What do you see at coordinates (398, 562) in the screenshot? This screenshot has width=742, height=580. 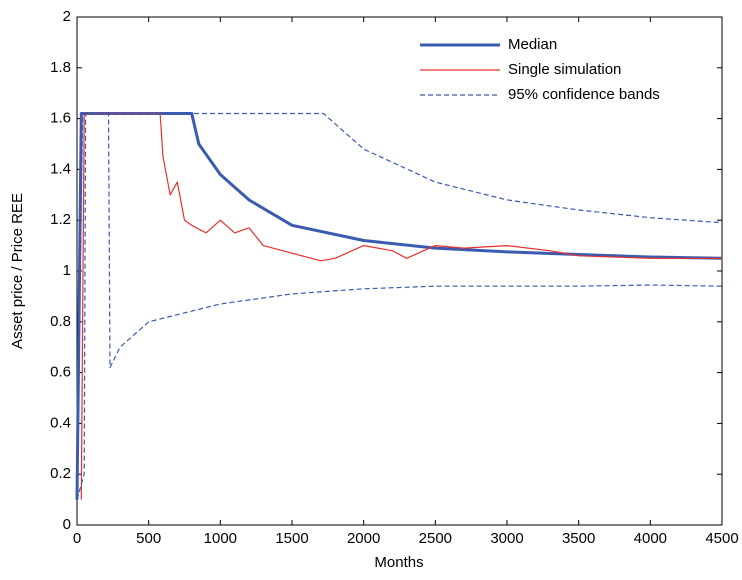 I see `x-axis-label: Months` at bounding box center [398, 562].